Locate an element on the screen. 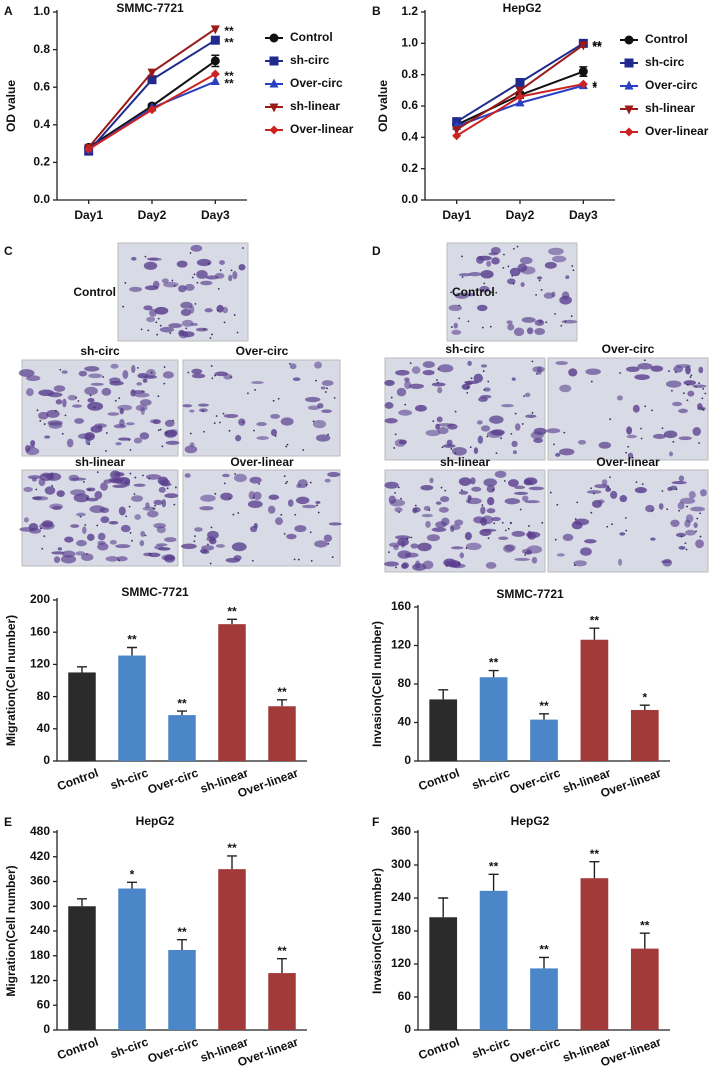 The width and height of the screenshot is (709, 1069). panel-letter: B is located at coordinates (376, 11).